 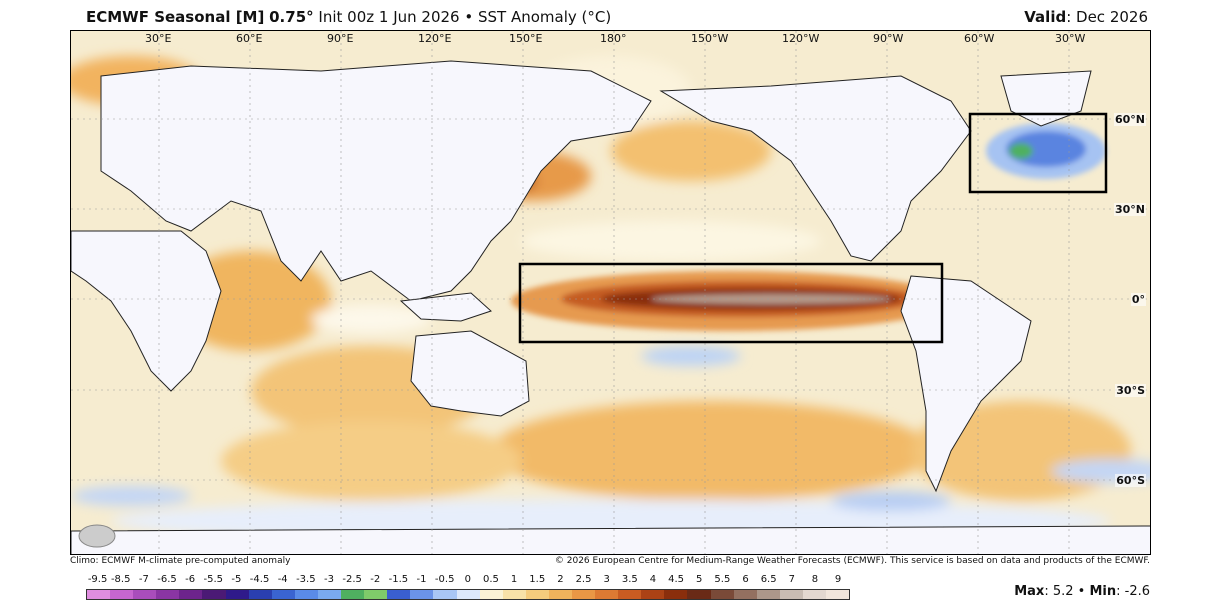 What do you see at coordinates (97, 536) in the screenshot?
I see `logo-icon` at bounding box center [97, 536].